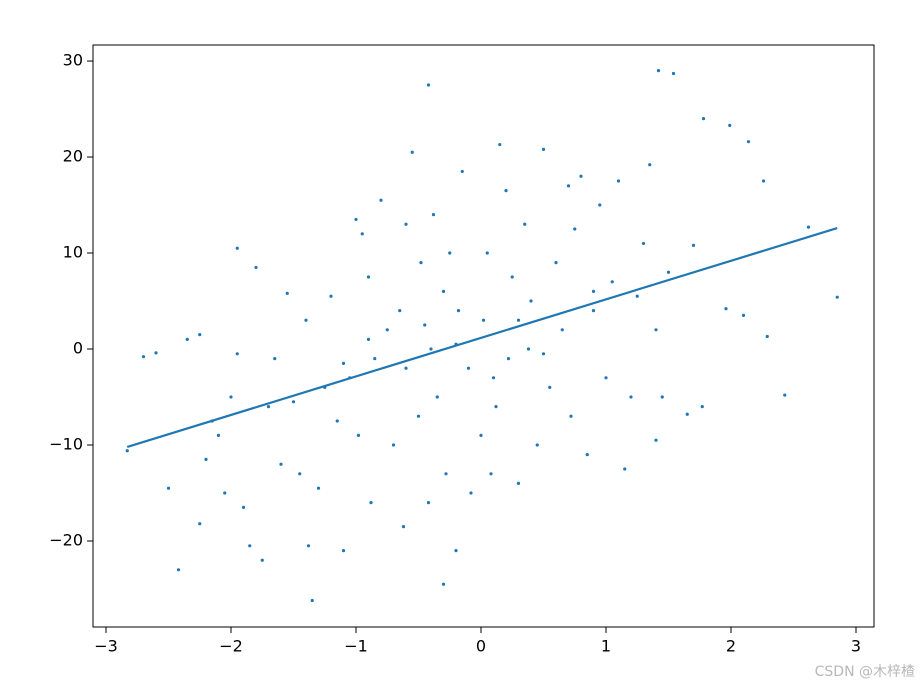 This screenshot has height=691, width=921. What do you see at coordinates (606, 646) in the screenshot?
I see `x-tick-label: 1` at bounding box center [606, 646].